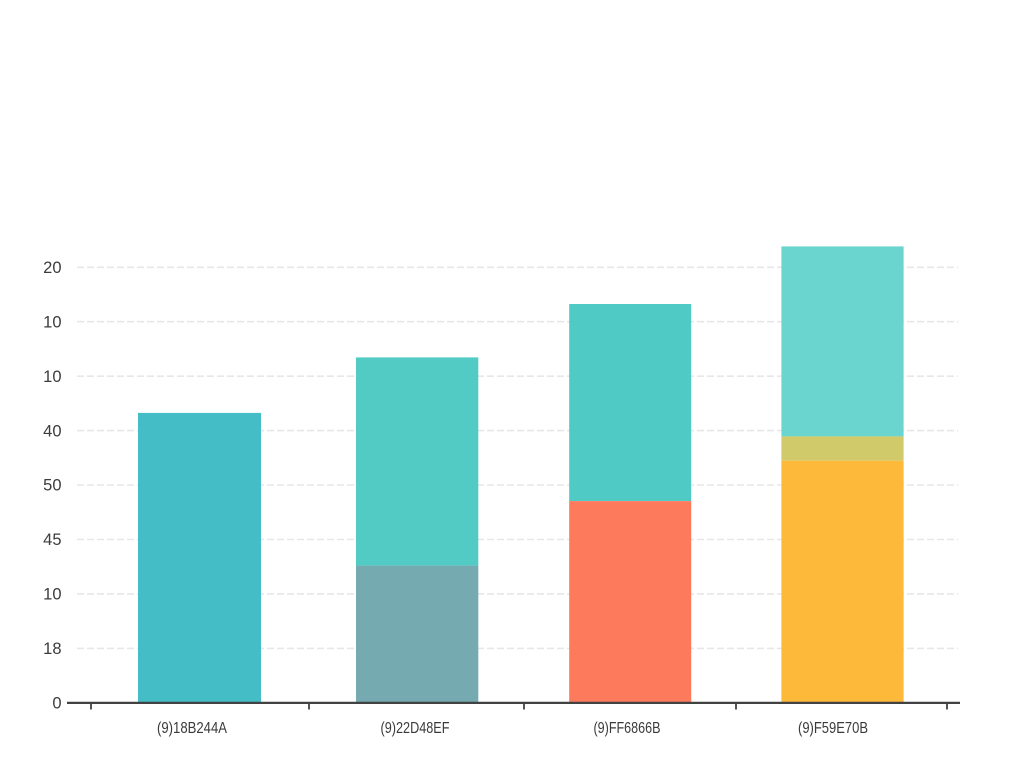 The width and height of the screenshot is (1024, 768). I want to click on svg-text: 0, so click(56, 704).